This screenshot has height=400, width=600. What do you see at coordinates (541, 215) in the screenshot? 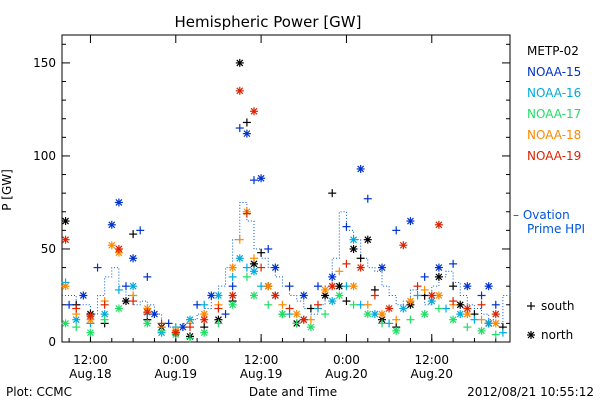
I see `ovation-legend-line1: – Ovation` at bounding box center [541, 215].